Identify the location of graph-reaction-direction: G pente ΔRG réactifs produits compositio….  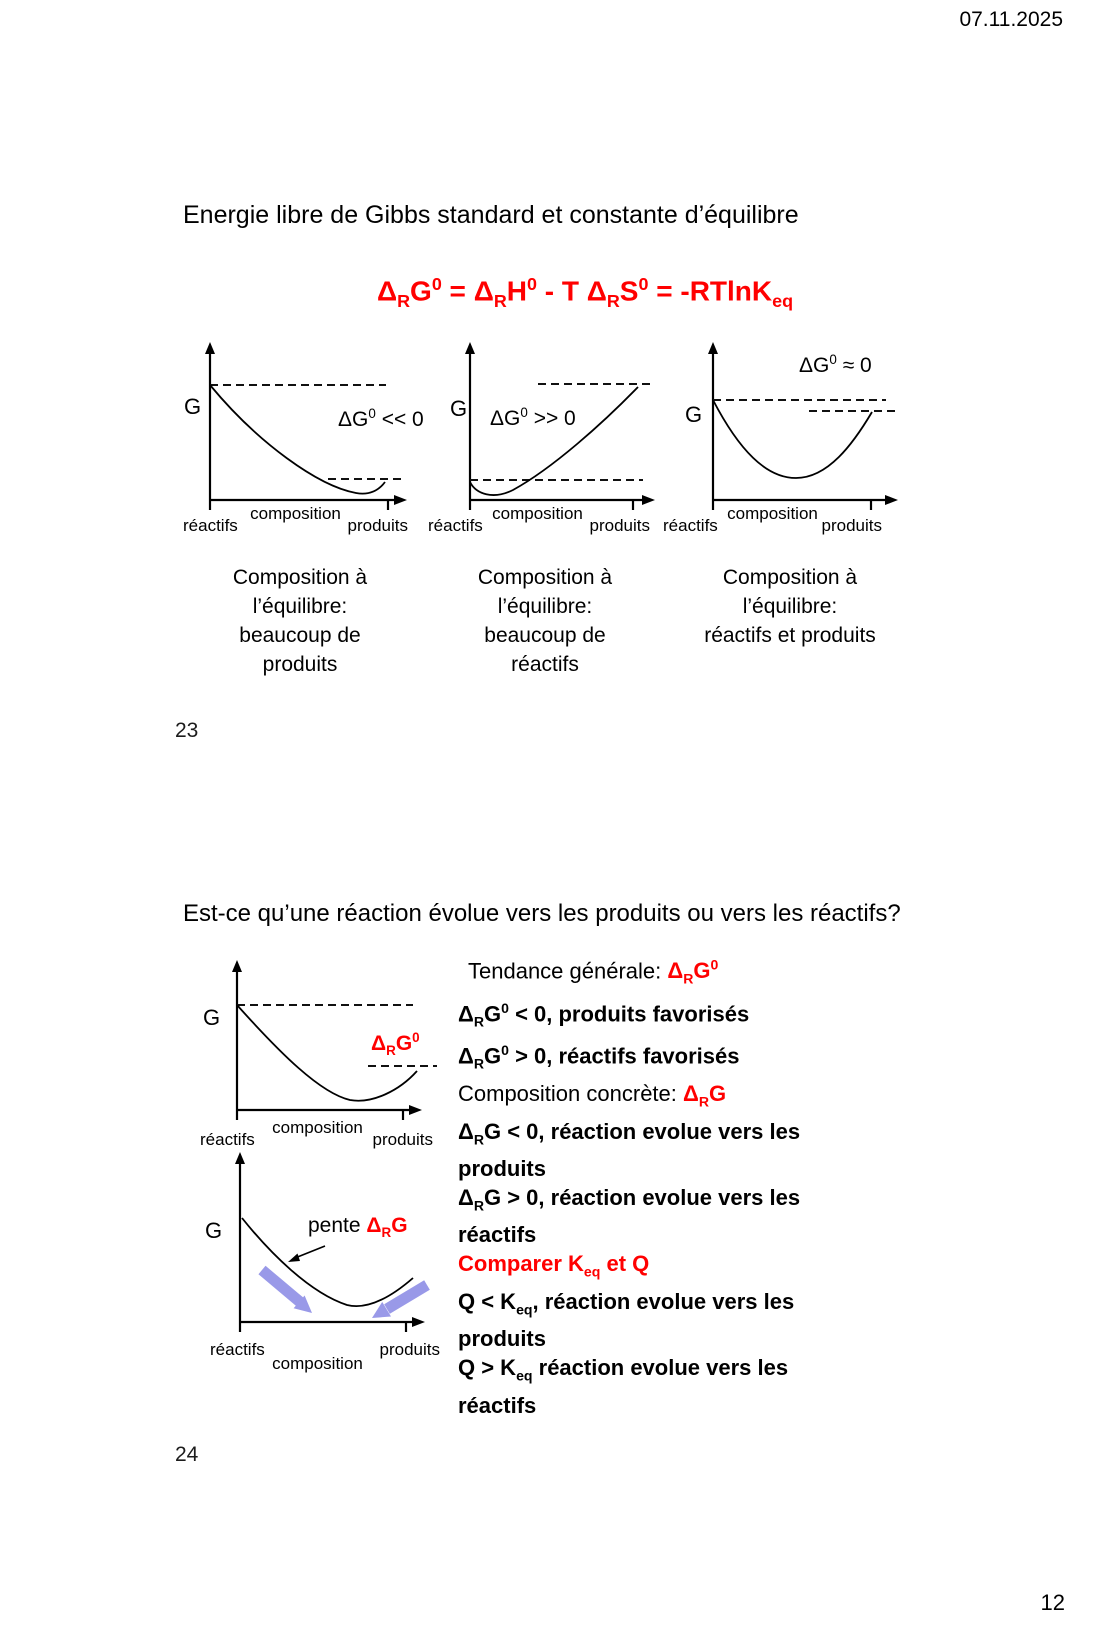
(317, 1268).